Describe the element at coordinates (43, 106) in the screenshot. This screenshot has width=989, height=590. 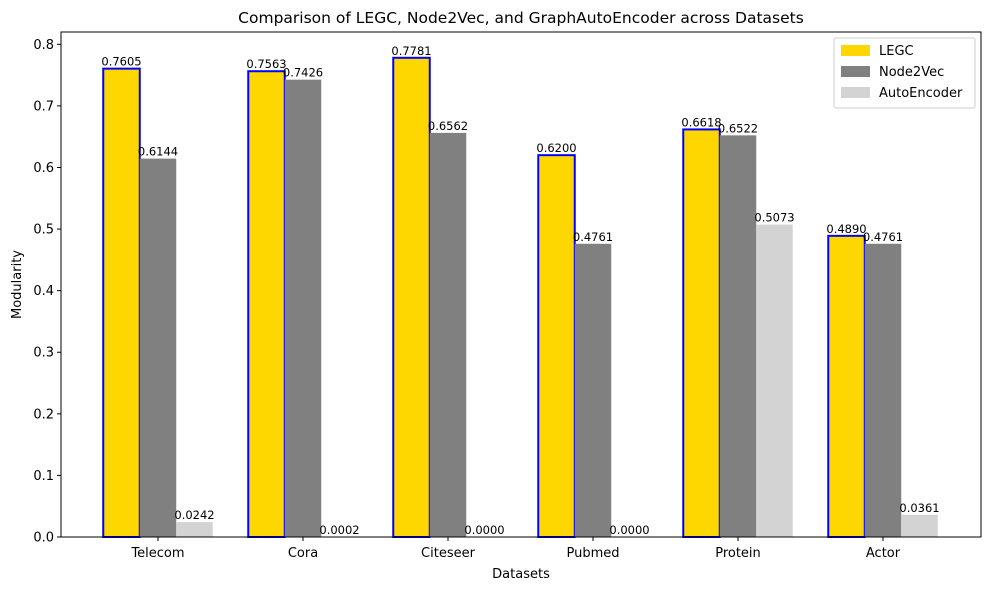
I see `y-tick-label: 0.7` at that location.